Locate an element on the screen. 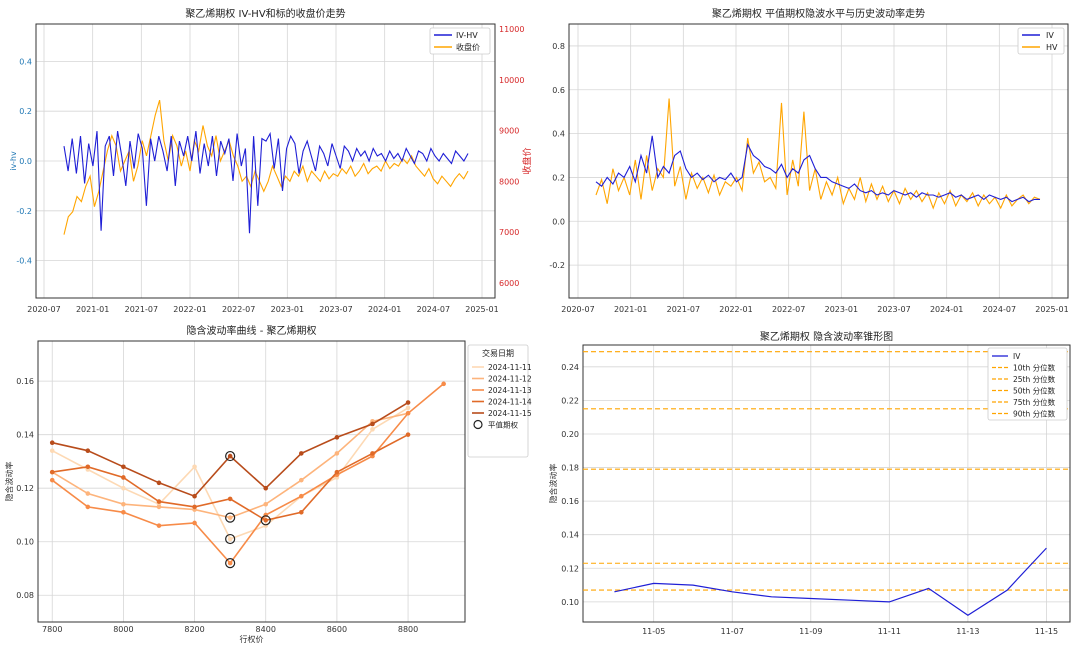 The height and width of the screenshot is (646, 1080). y2-tick-label: 11000 is located at coordinates (511, 29).